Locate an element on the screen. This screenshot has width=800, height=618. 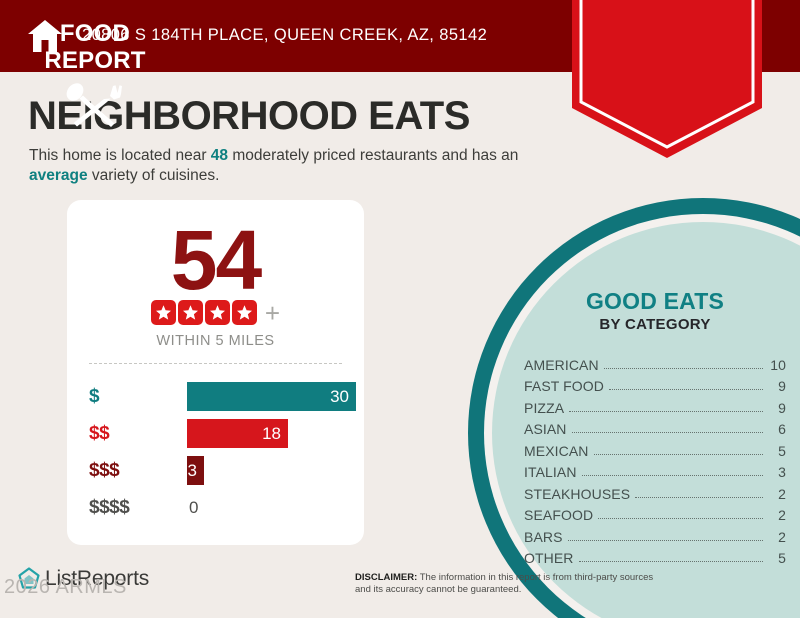
category-row: FAST FOOD 9 is located at coordinates (655, 383).